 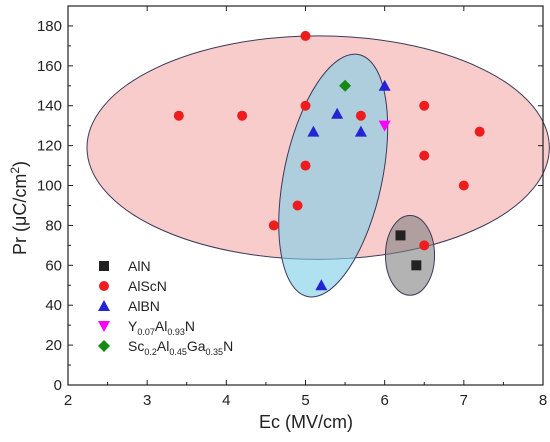 What do you see at coordinates (53, 305) in the screenshot?
I see `y-tick-label: 40` at bounding box center [53, 305].